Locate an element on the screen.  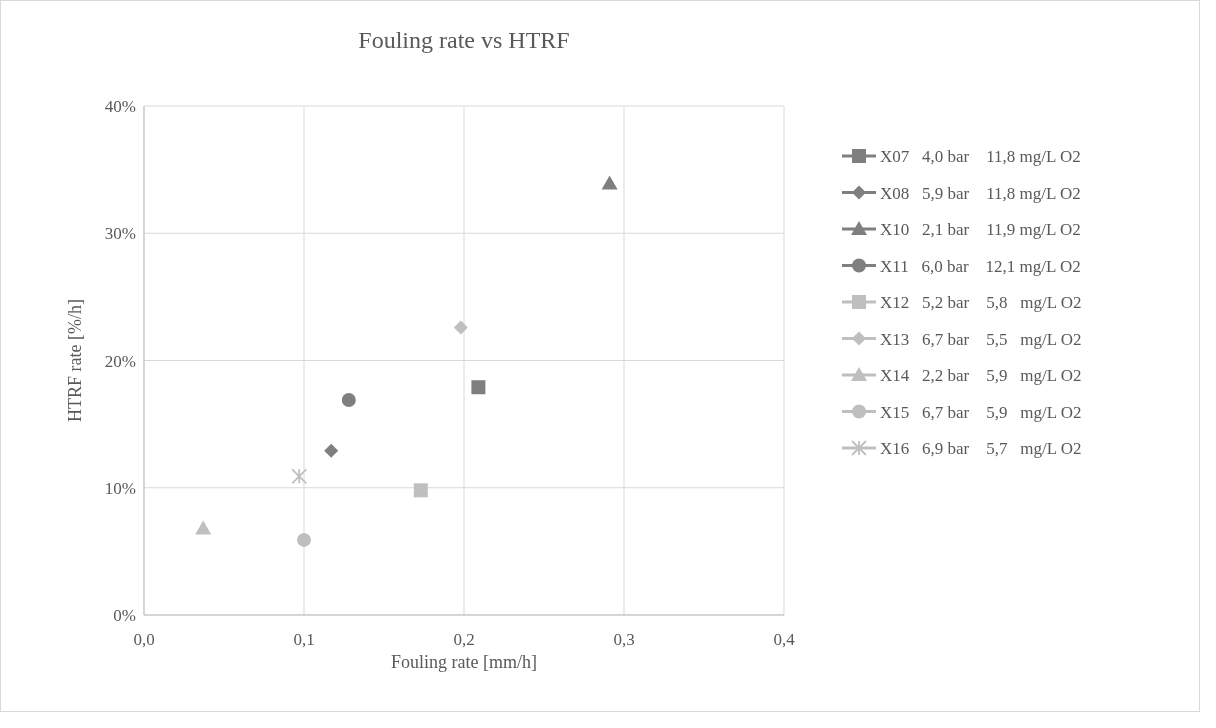
x-tick-label: 0,2 is located at coordinates (464, 639).